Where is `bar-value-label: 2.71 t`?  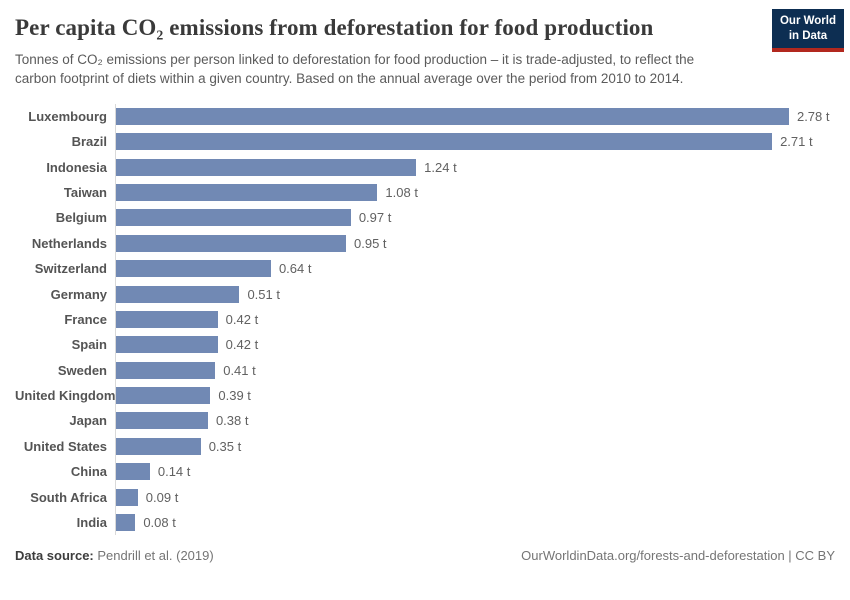
bar-value-label: 2.71 t is located at coordinates (796, 142).